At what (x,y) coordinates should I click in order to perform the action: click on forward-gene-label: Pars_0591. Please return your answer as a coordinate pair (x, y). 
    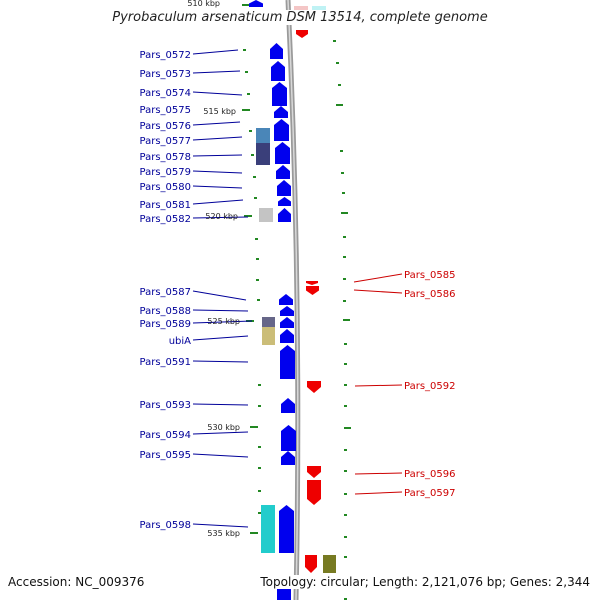
    Looking at the image, I should click on (165, 362).